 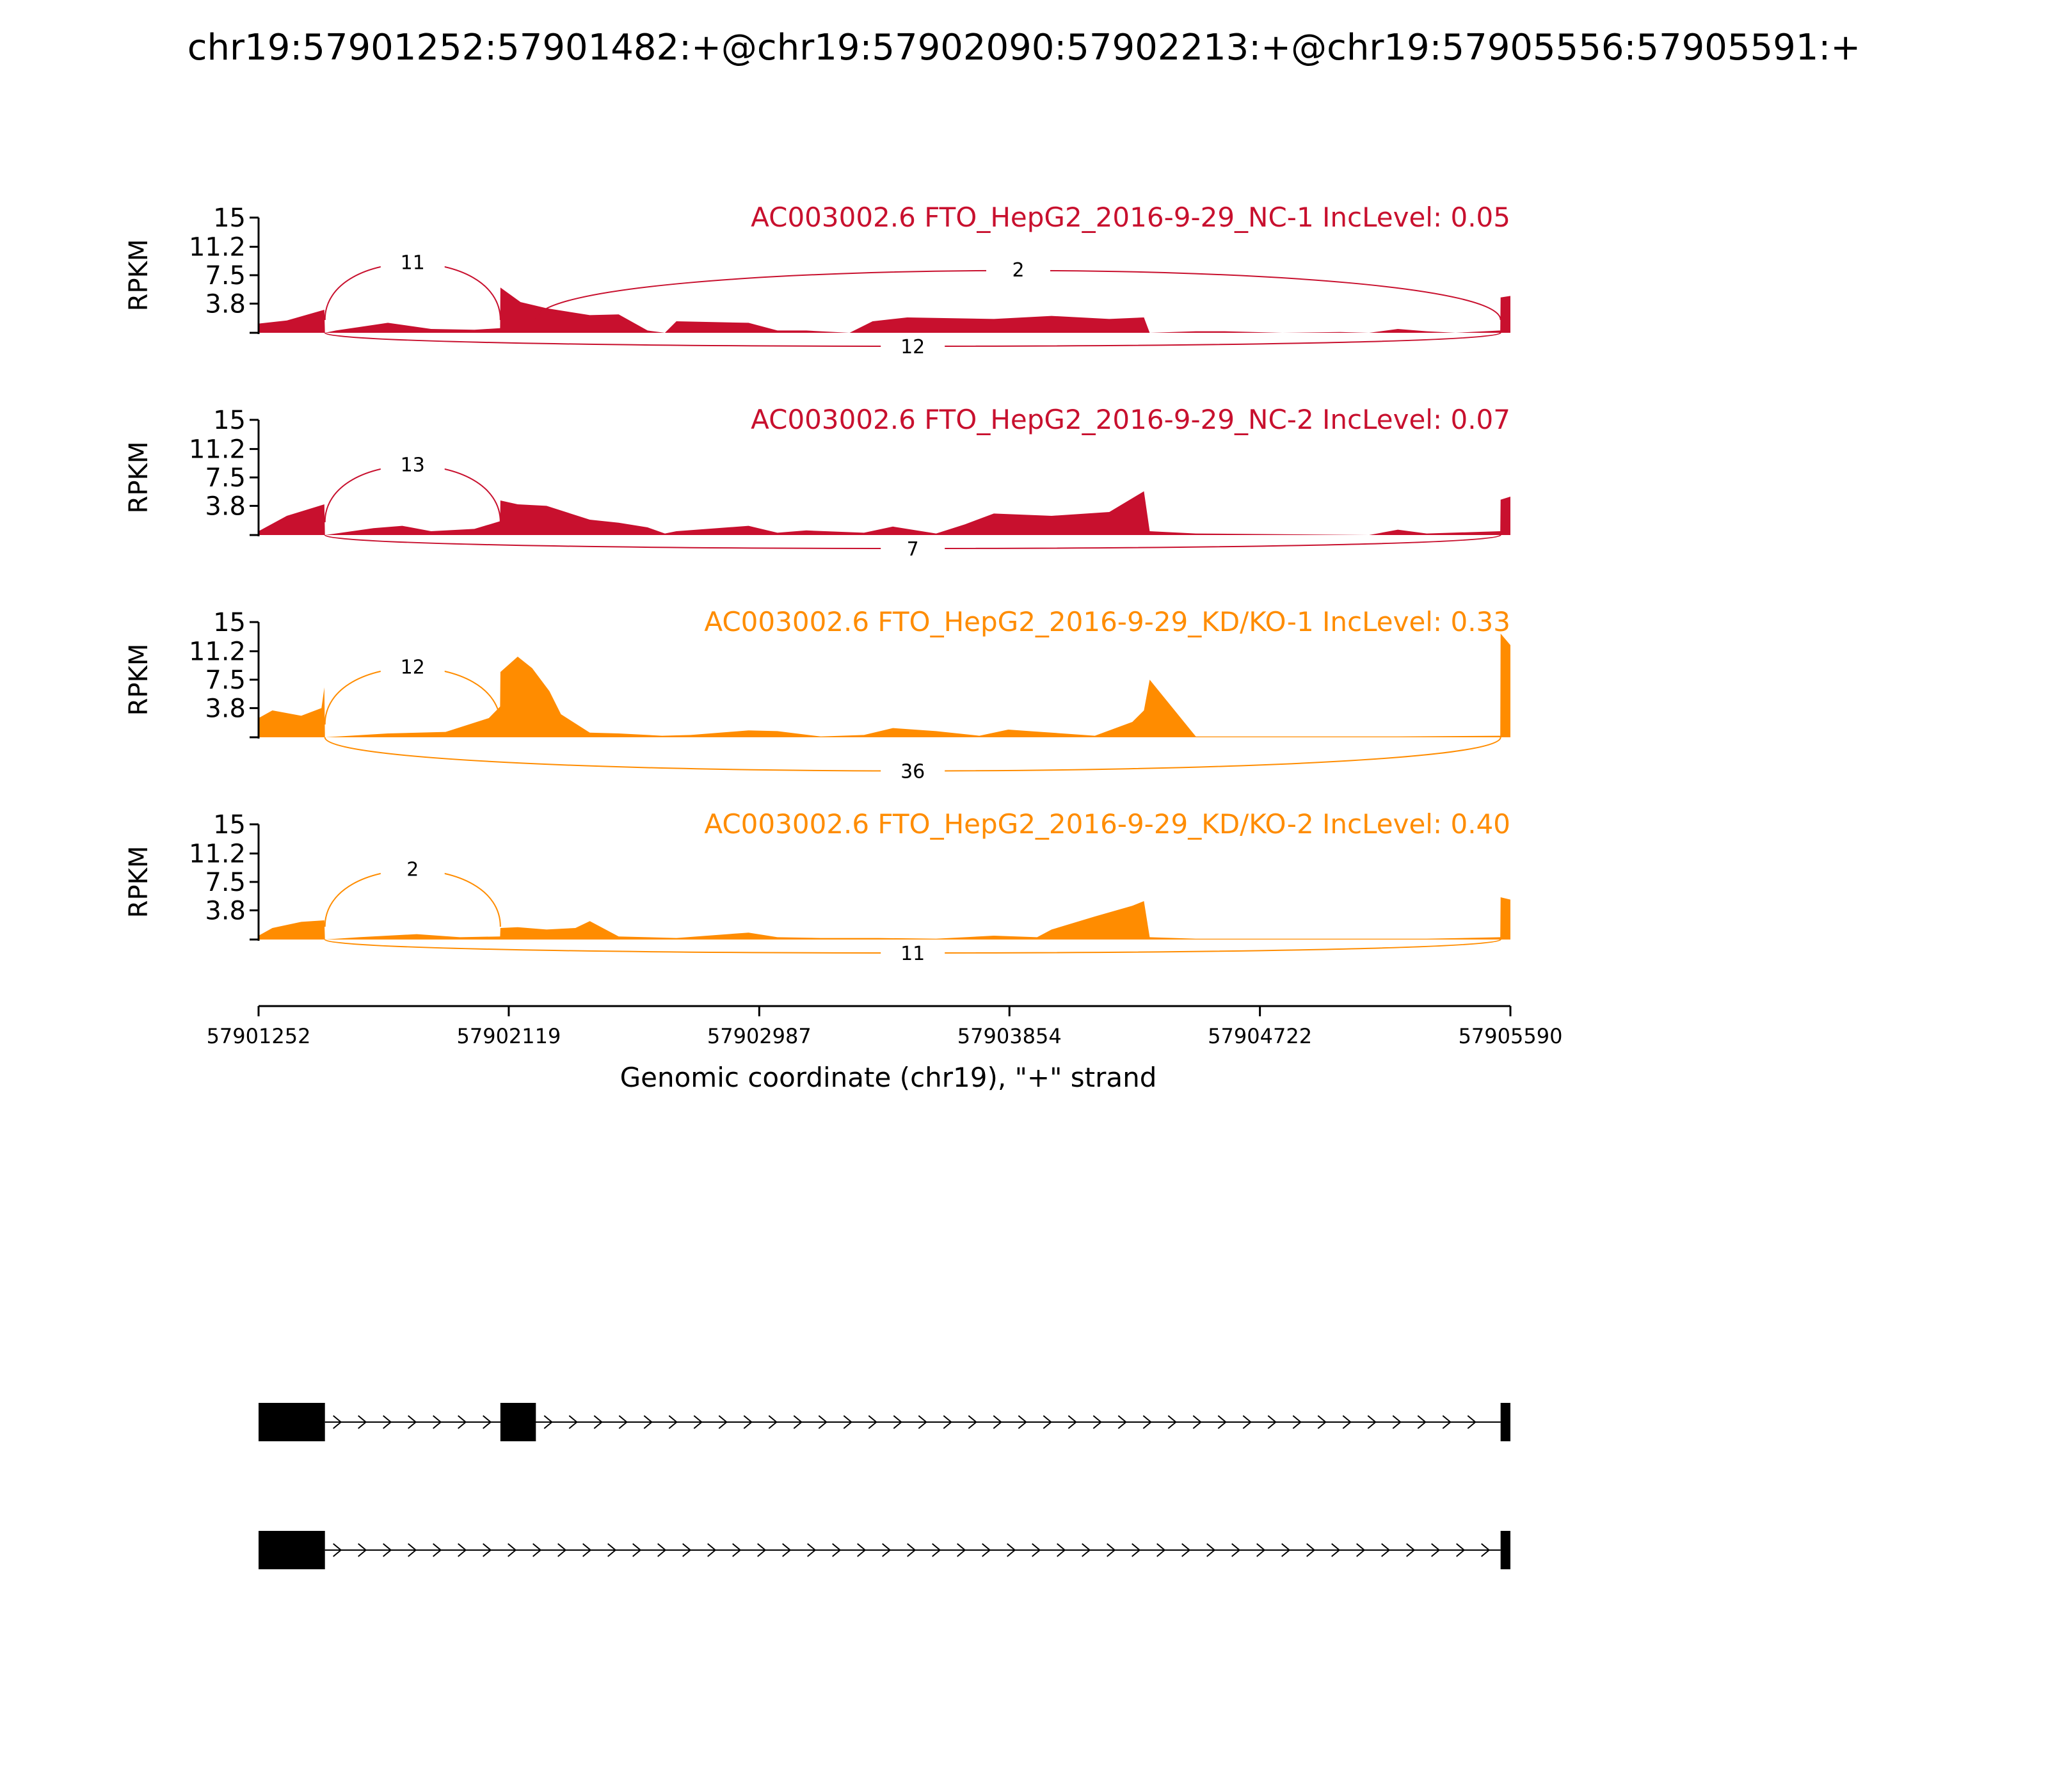 I want to click on junction-count-label-1-1: 2, so click(x=1018, y=270).